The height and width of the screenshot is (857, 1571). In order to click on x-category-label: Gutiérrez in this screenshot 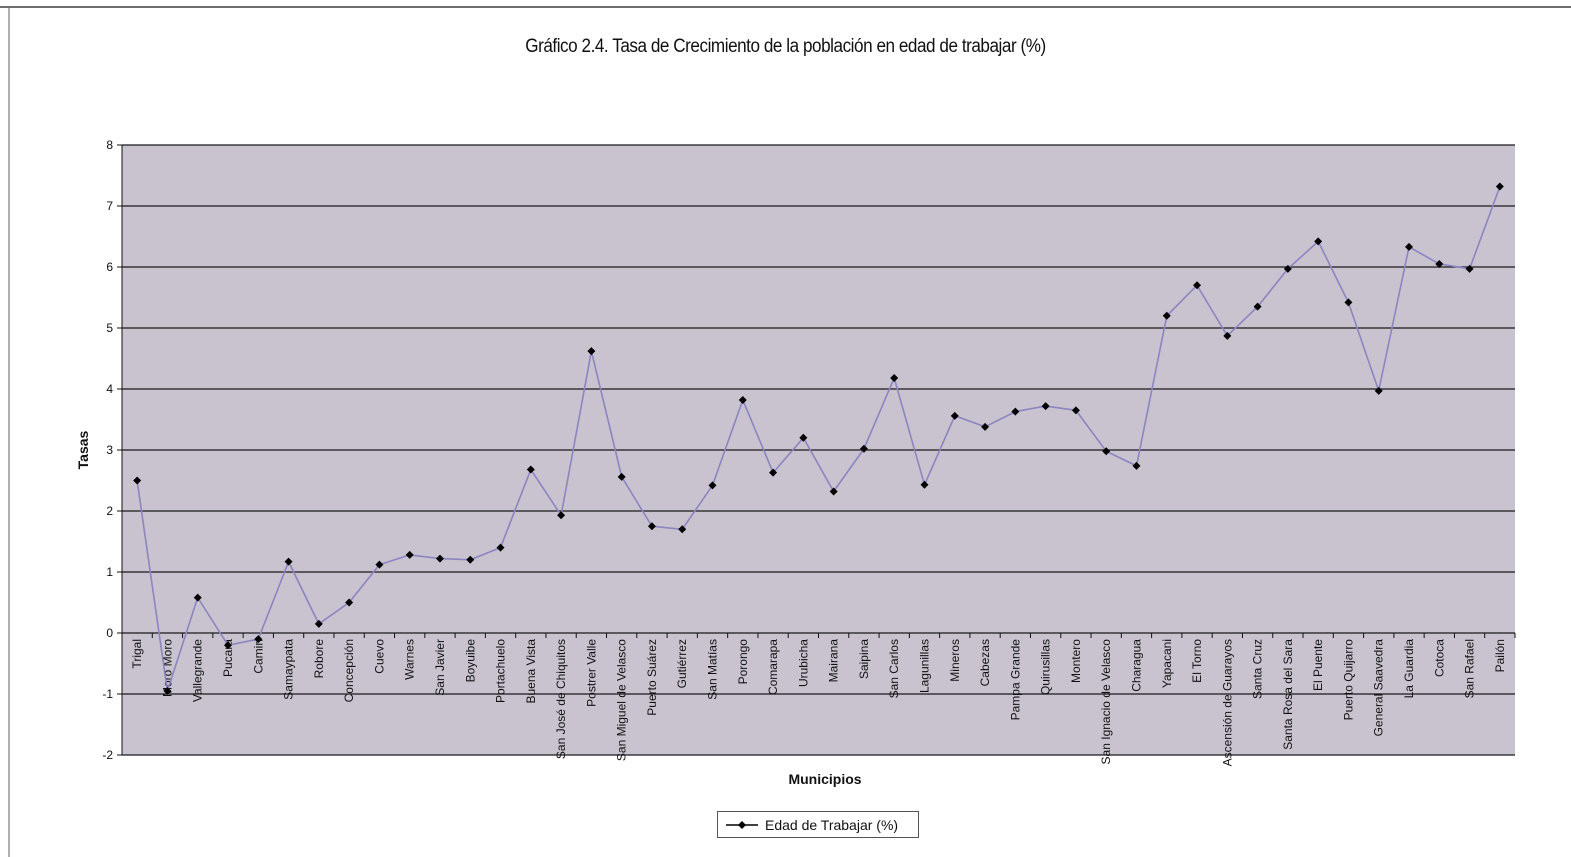, I will do `click(682, 663)`.